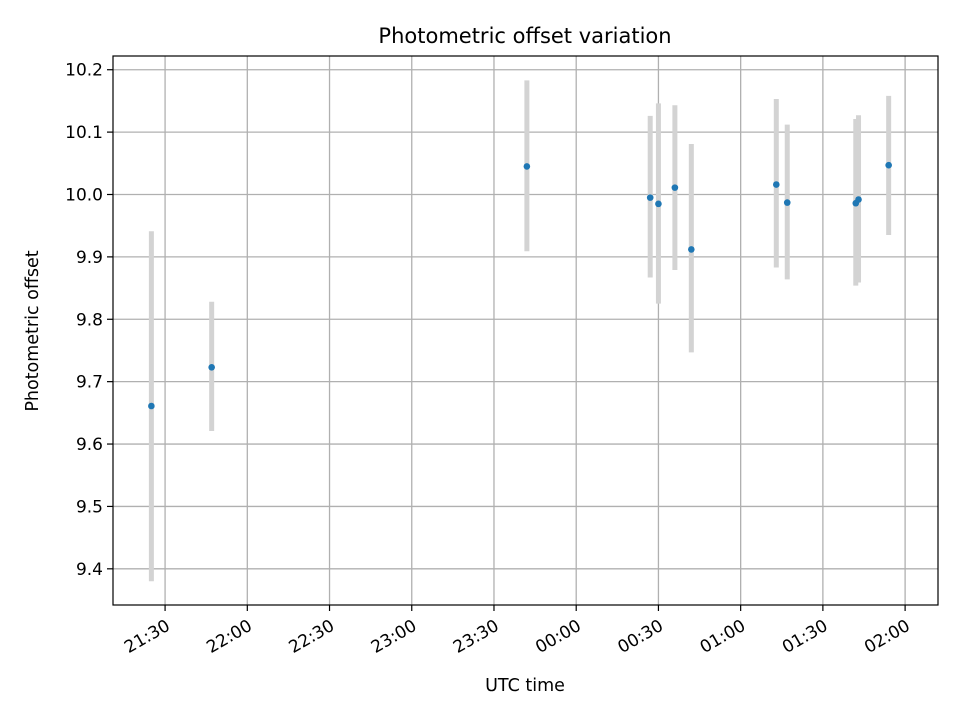  Describe the element at coordinates (84, 71) in the screenshot. I see `y-tick-label: 10.2` at that location.